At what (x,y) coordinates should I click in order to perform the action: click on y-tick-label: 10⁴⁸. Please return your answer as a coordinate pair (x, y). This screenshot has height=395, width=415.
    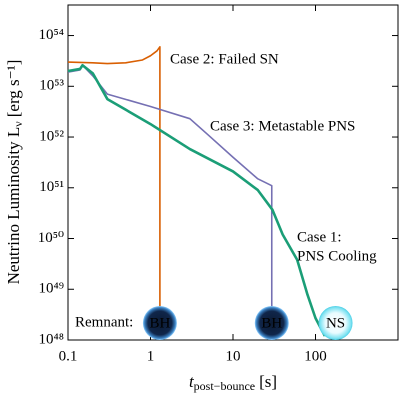
    Looking at the image, I should click on (51, 339).